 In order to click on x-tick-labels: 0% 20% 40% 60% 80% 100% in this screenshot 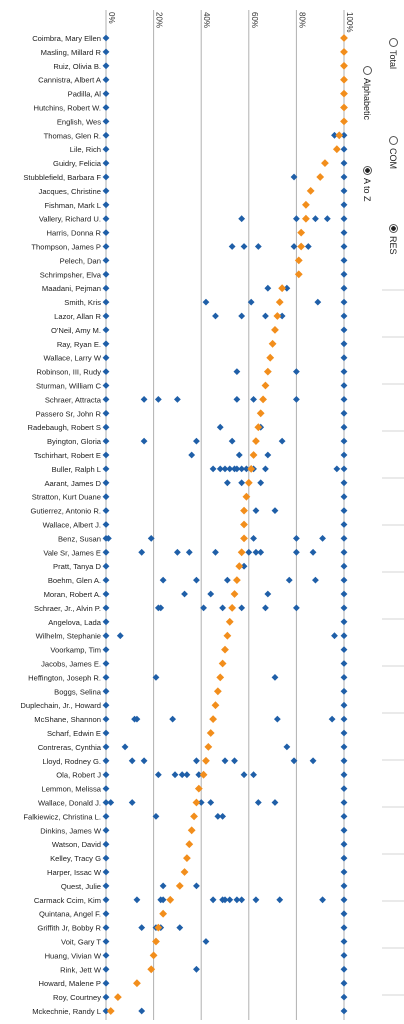, I will do `click(230, 22)`.